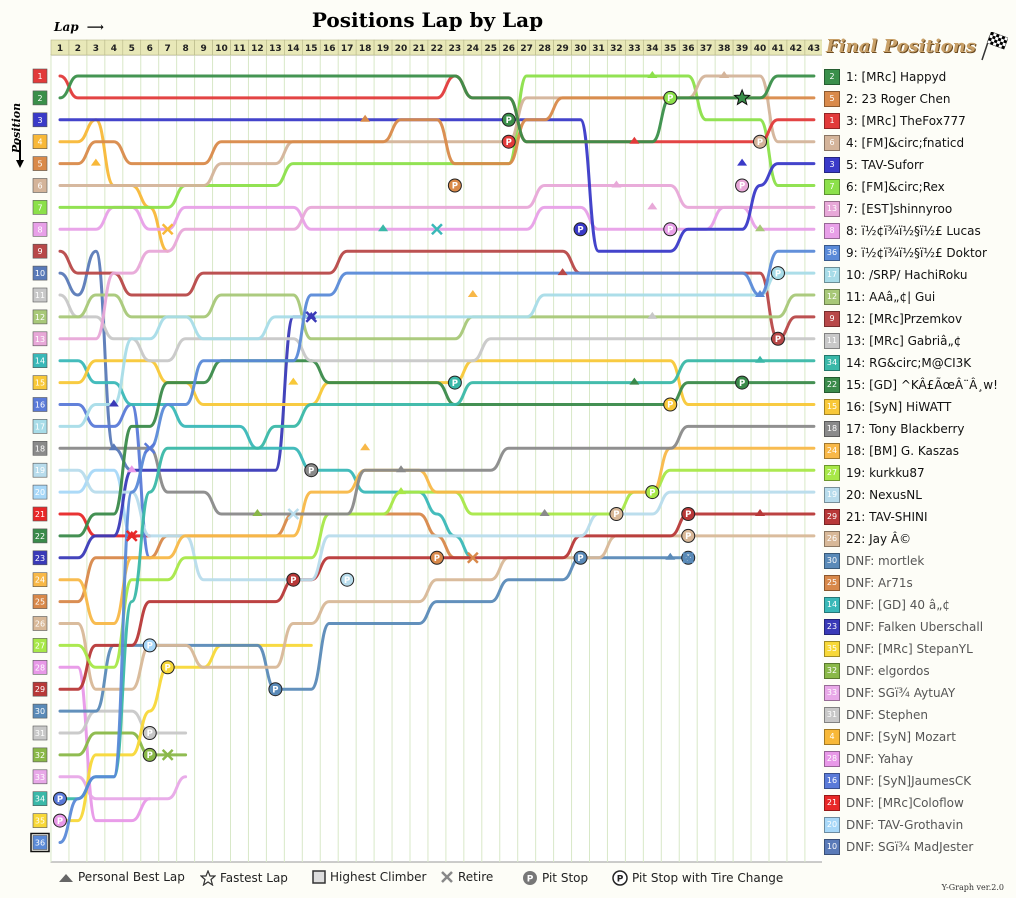 The height and width of the screenshot is (898, 1016). What do you see at coordinates (616, 49) in the screenshot?
I see `lap-tick-label: 32` at bounding box center [616, 49].